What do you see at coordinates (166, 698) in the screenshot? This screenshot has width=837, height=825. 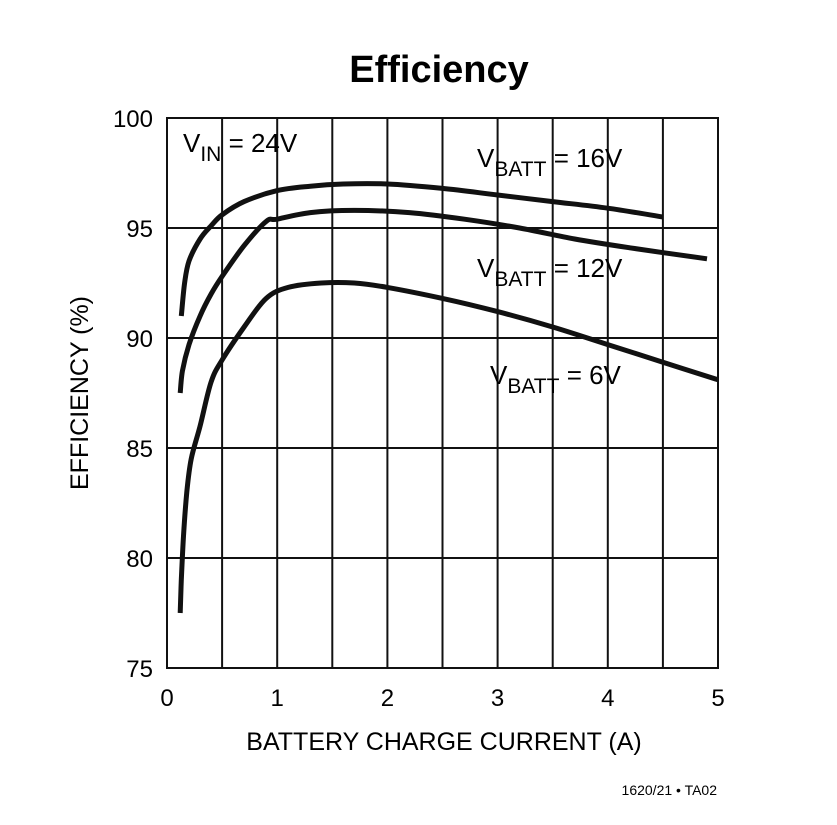 I see `x-tick-label: 0` at bounding box center [166, 698].